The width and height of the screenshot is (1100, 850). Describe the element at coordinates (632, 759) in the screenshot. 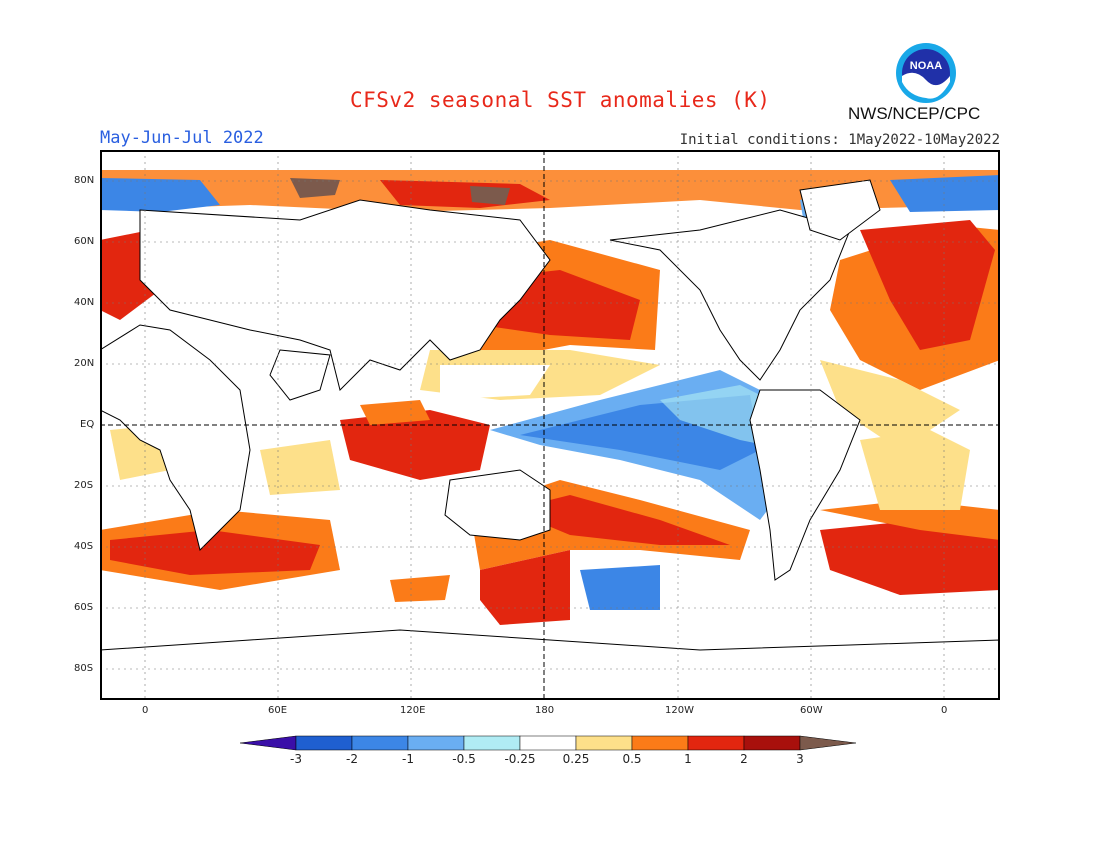

I see `colorbar-tick-label: 0.5` at that location.